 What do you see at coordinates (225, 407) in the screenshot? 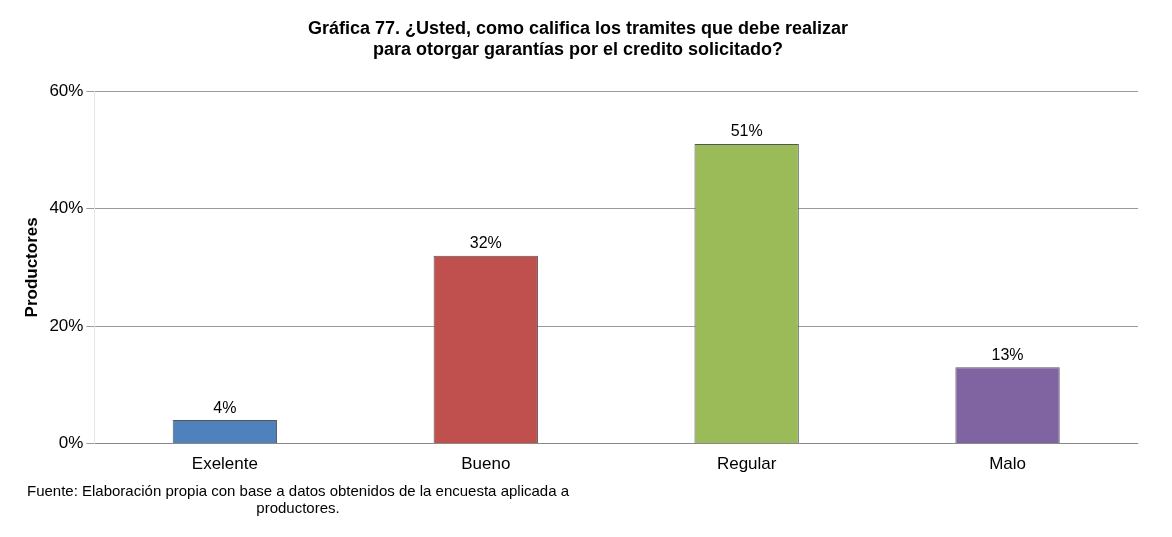
I see `data-label: 4%` at bounding box center [225, 407].